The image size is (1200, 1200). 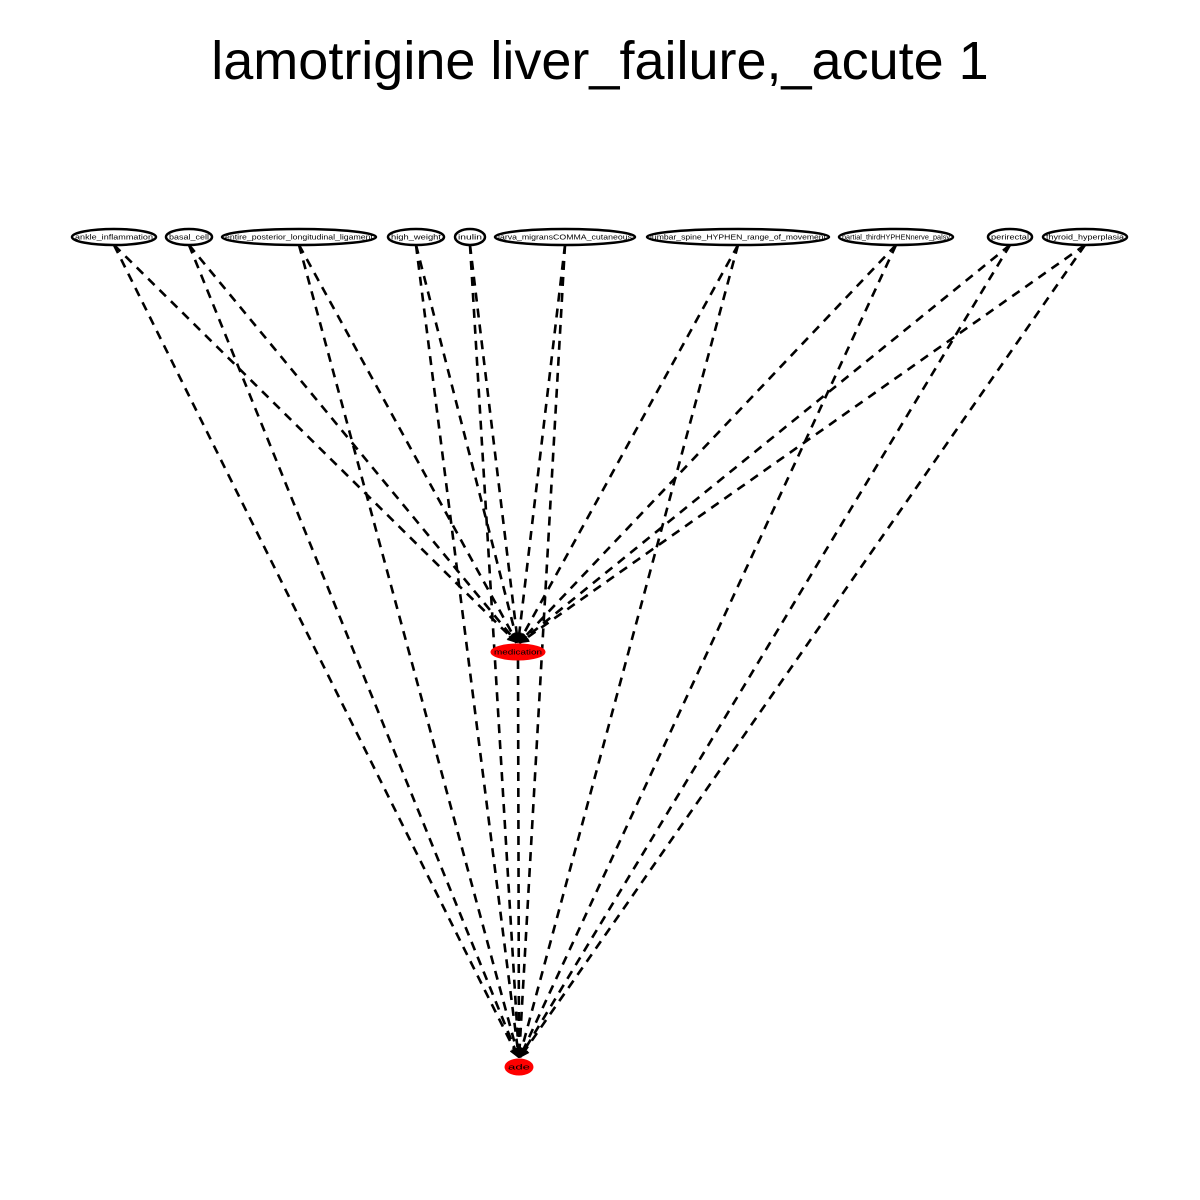 I want to click on node-shape-inulin, so click(x=470, y=237).